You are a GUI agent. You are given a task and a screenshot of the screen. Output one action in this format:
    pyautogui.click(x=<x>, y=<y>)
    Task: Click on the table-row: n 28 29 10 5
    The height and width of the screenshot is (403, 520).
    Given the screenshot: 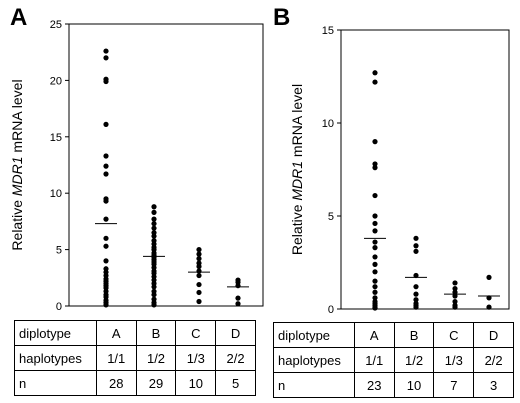 What is the action you would take?
    pyautogui.click(x=135, y=383)
    